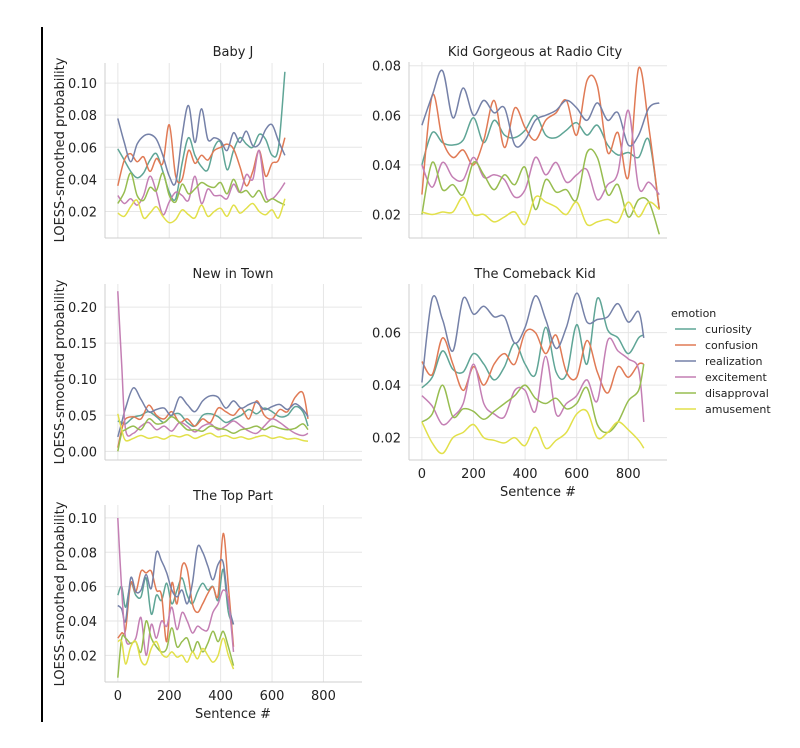  Describe the element at coordinates (737, 393) in the screenshot. I see `legend-label: disapproval` at that location.